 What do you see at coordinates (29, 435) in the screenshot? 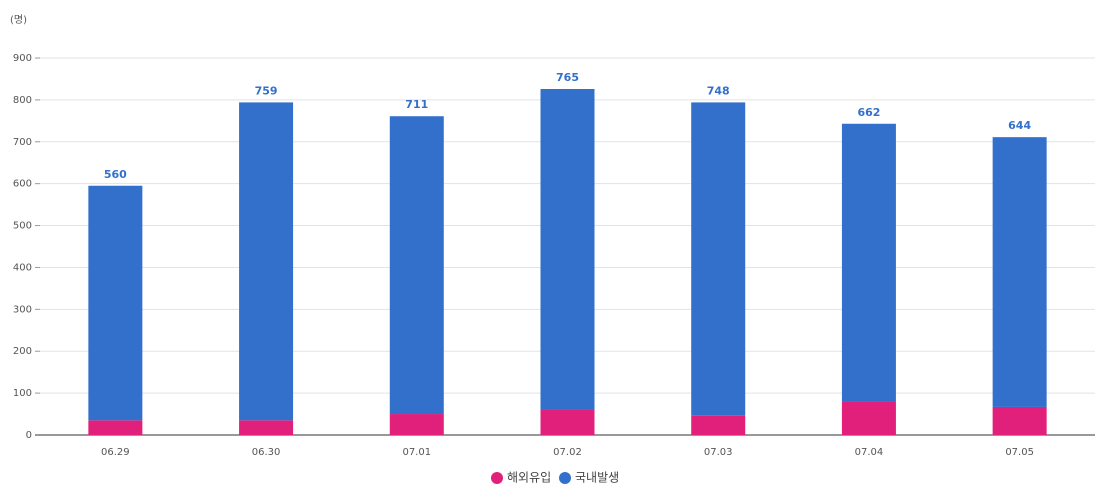
I see `y-tick-label: 0` at bounding box center [29, 435].